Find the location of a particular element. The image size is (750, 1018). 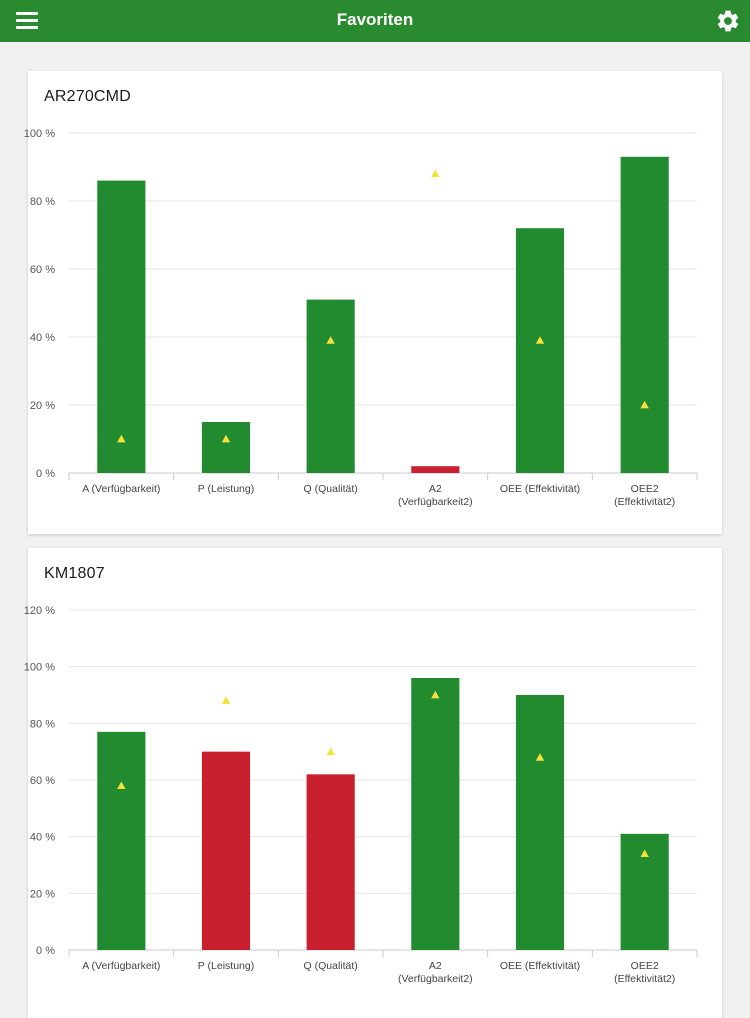

gear-icon is located at coordinates (728, 21).